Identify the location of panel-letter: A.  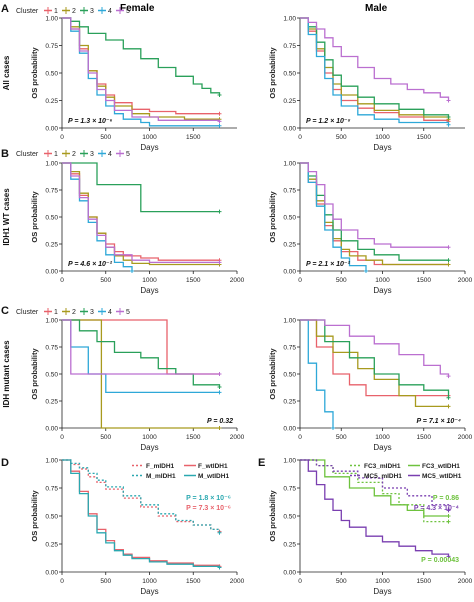
(5, 9).